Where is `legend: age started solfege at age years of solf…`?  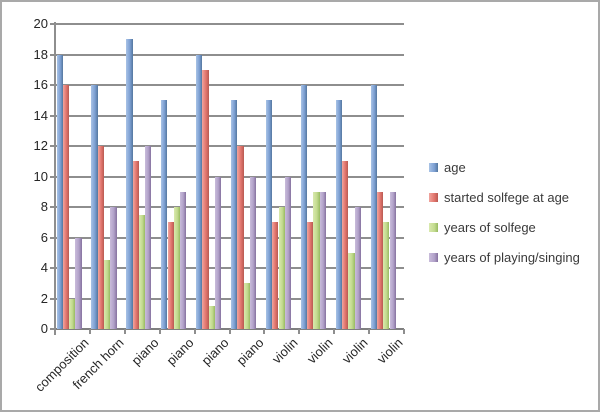 legend: age started solfege at age years of solf… is located at coordinates (504, 212).